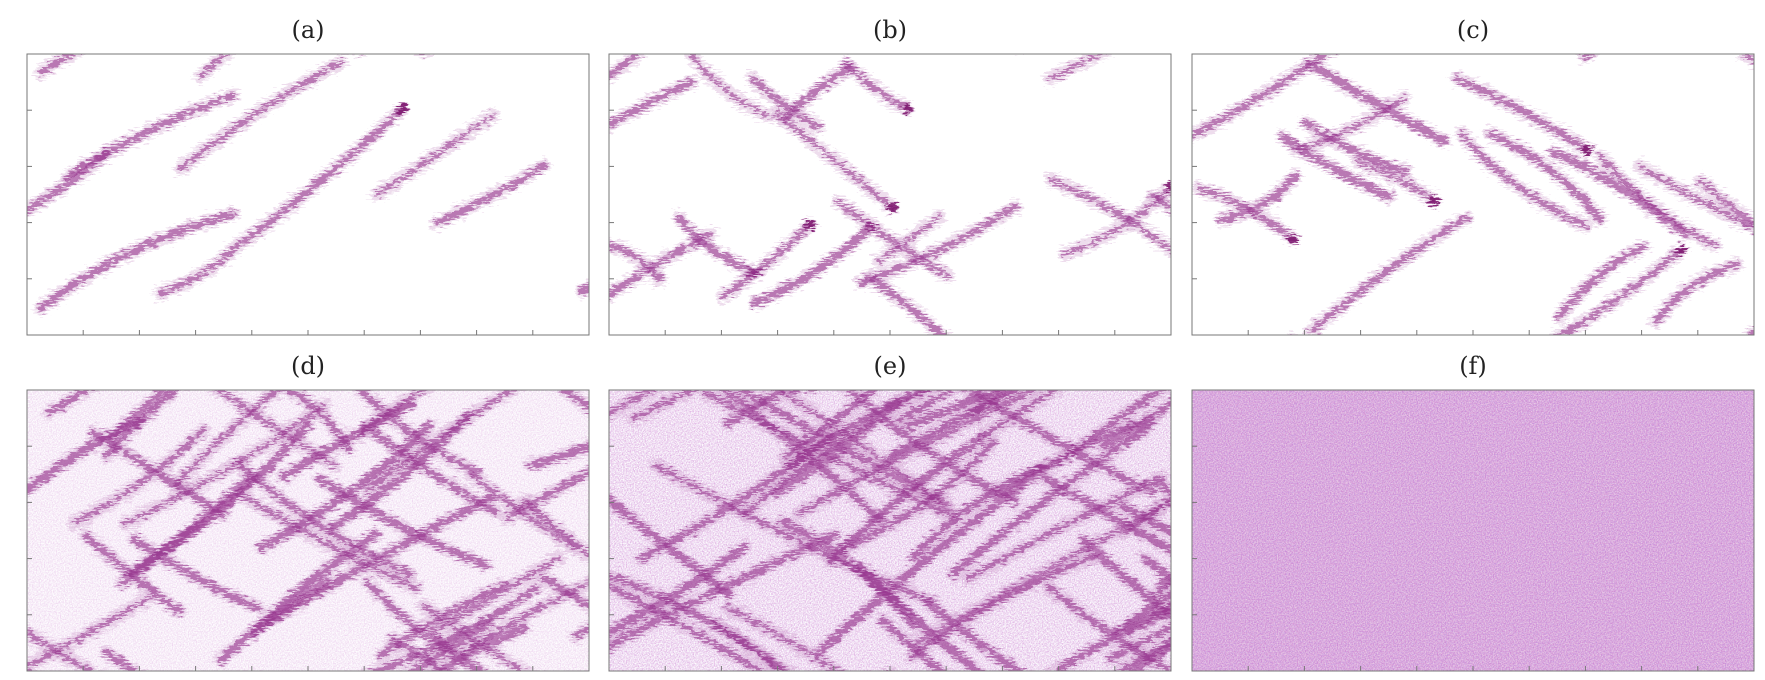  Describe the element at coordinates (307, 30) in the screenshot. I see `panel-label: (a)` at that location.